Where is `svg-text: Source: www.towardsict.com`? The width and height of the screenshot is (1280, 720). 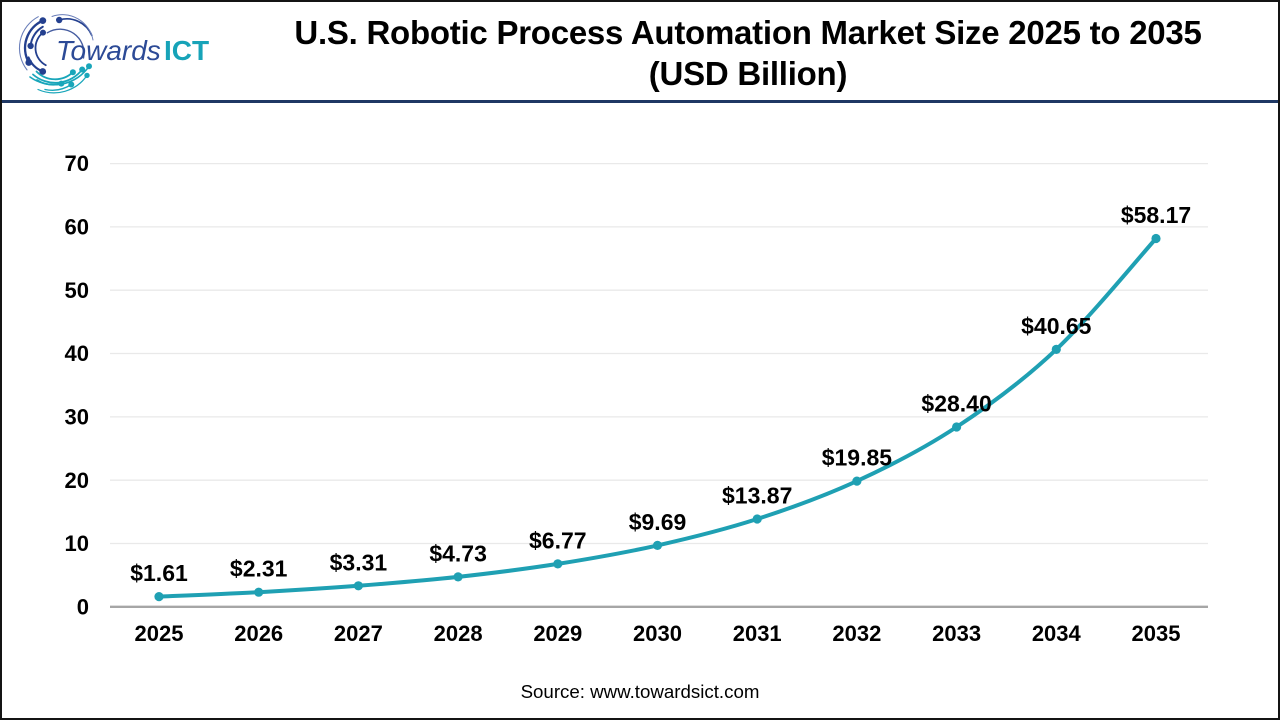
svg-text: Source: www.towardsict.com is located at coordinates (640, 691).